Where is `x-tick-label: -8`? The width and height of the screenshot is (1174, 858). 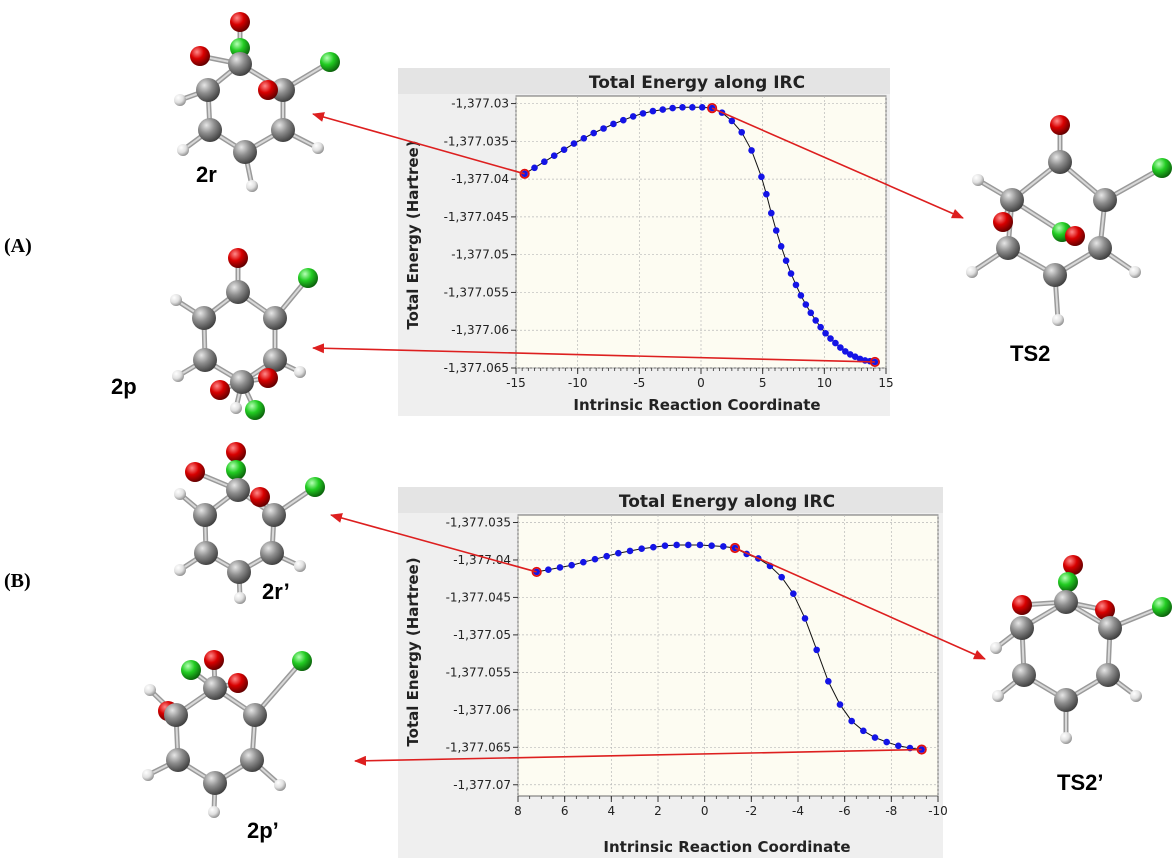
x-tick-label: -8 is located at coordinates (891, 811).